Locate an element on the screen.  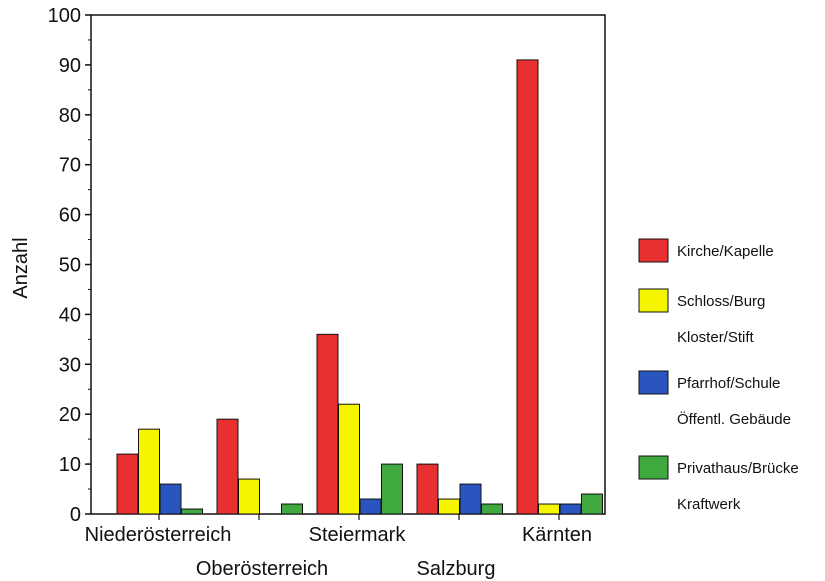
y-tick-label: 80 is located at coordinates (70, 116).